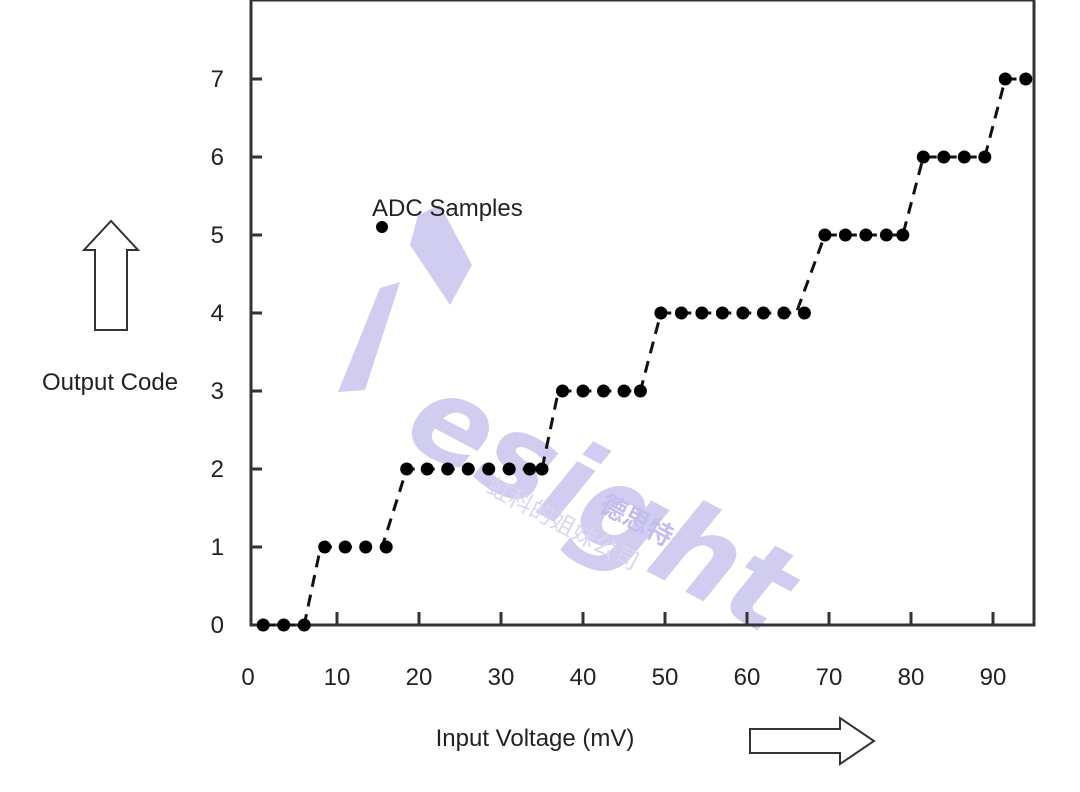  What do you see at coordinates (236, 352) in the screenshot?
I see `y-axis: 0 1 2 3 4 5 6 7` at bounding box center [236, 352].